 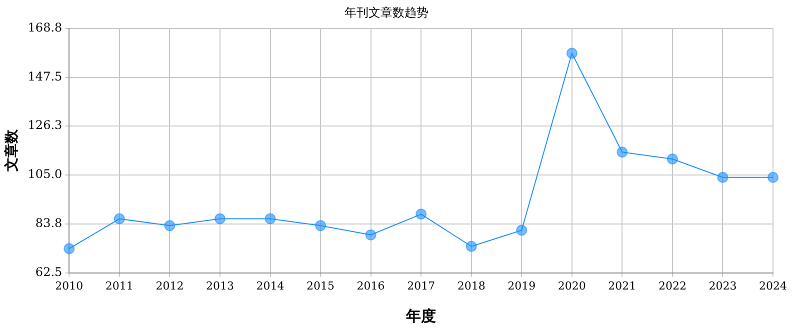 What do you see at coordinates (119, 285) in the screenshot?
I see `x-tick-label: 2011` at bounding box center [119, 285].